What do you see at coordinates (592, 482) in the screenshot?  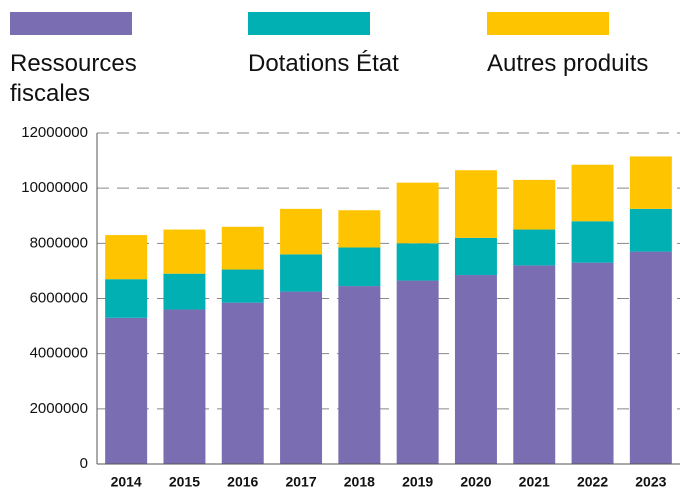 I see `x-tick-label: 2022` at bounding box center [592, 482].